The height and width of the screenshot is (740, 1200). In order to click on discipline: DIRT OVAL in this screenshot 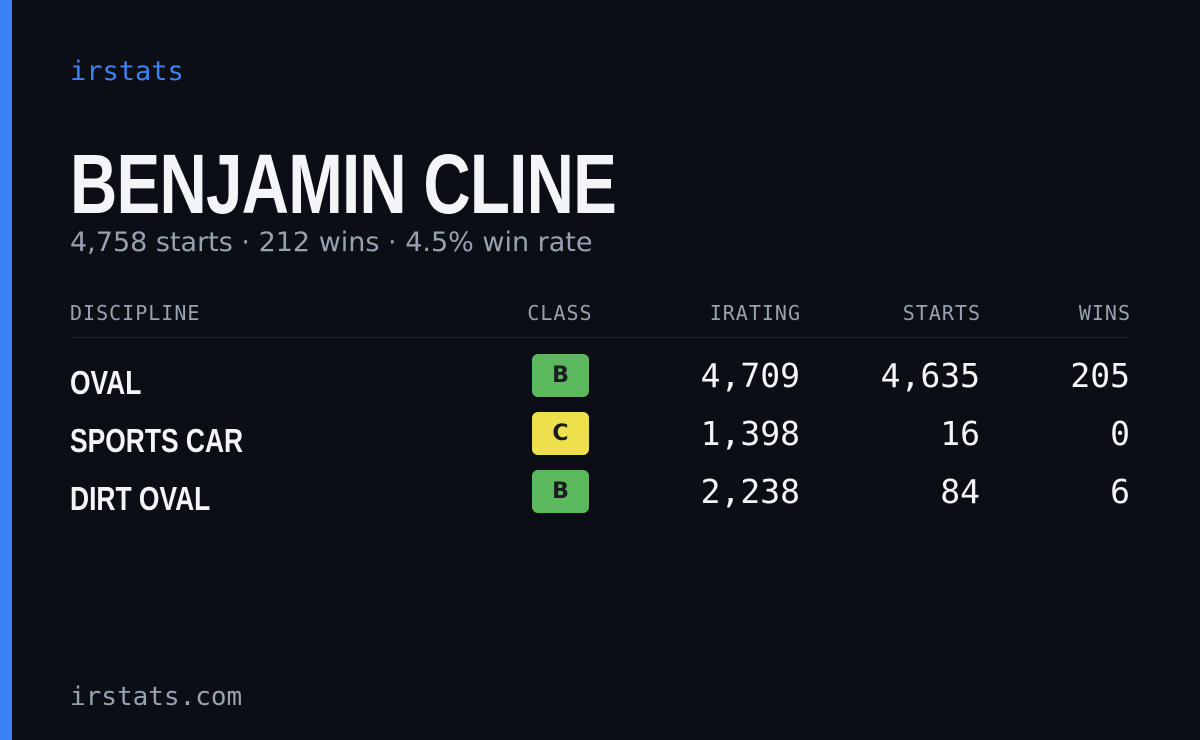, I will do `click(140, 498)`.